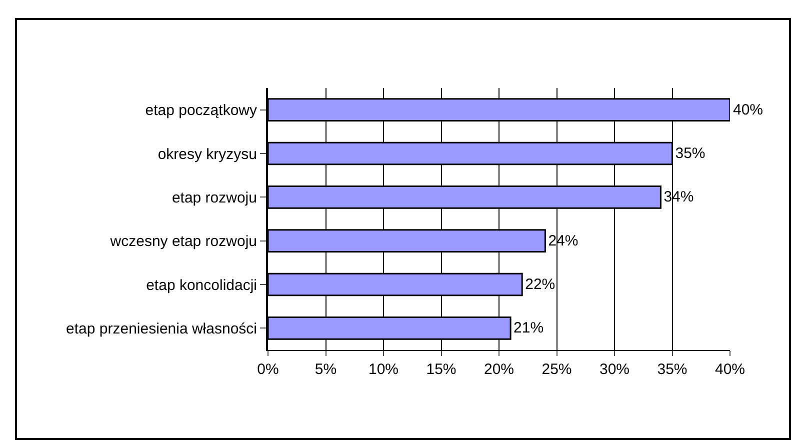 Image resolution: width=793 pixels, height=442 pixels. Describe the element at coordinates (161, 329) in the screenshot. I see `y-tick-label: etap przeniesienia własności` at that location.